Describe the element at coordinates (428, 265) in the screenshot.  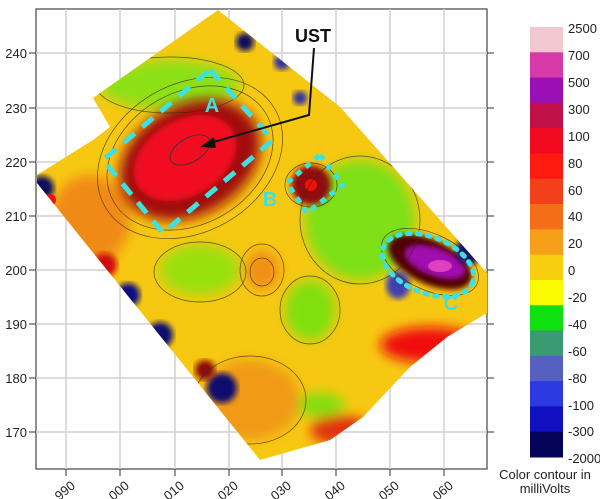
I see `zone-c-outline` at that location.